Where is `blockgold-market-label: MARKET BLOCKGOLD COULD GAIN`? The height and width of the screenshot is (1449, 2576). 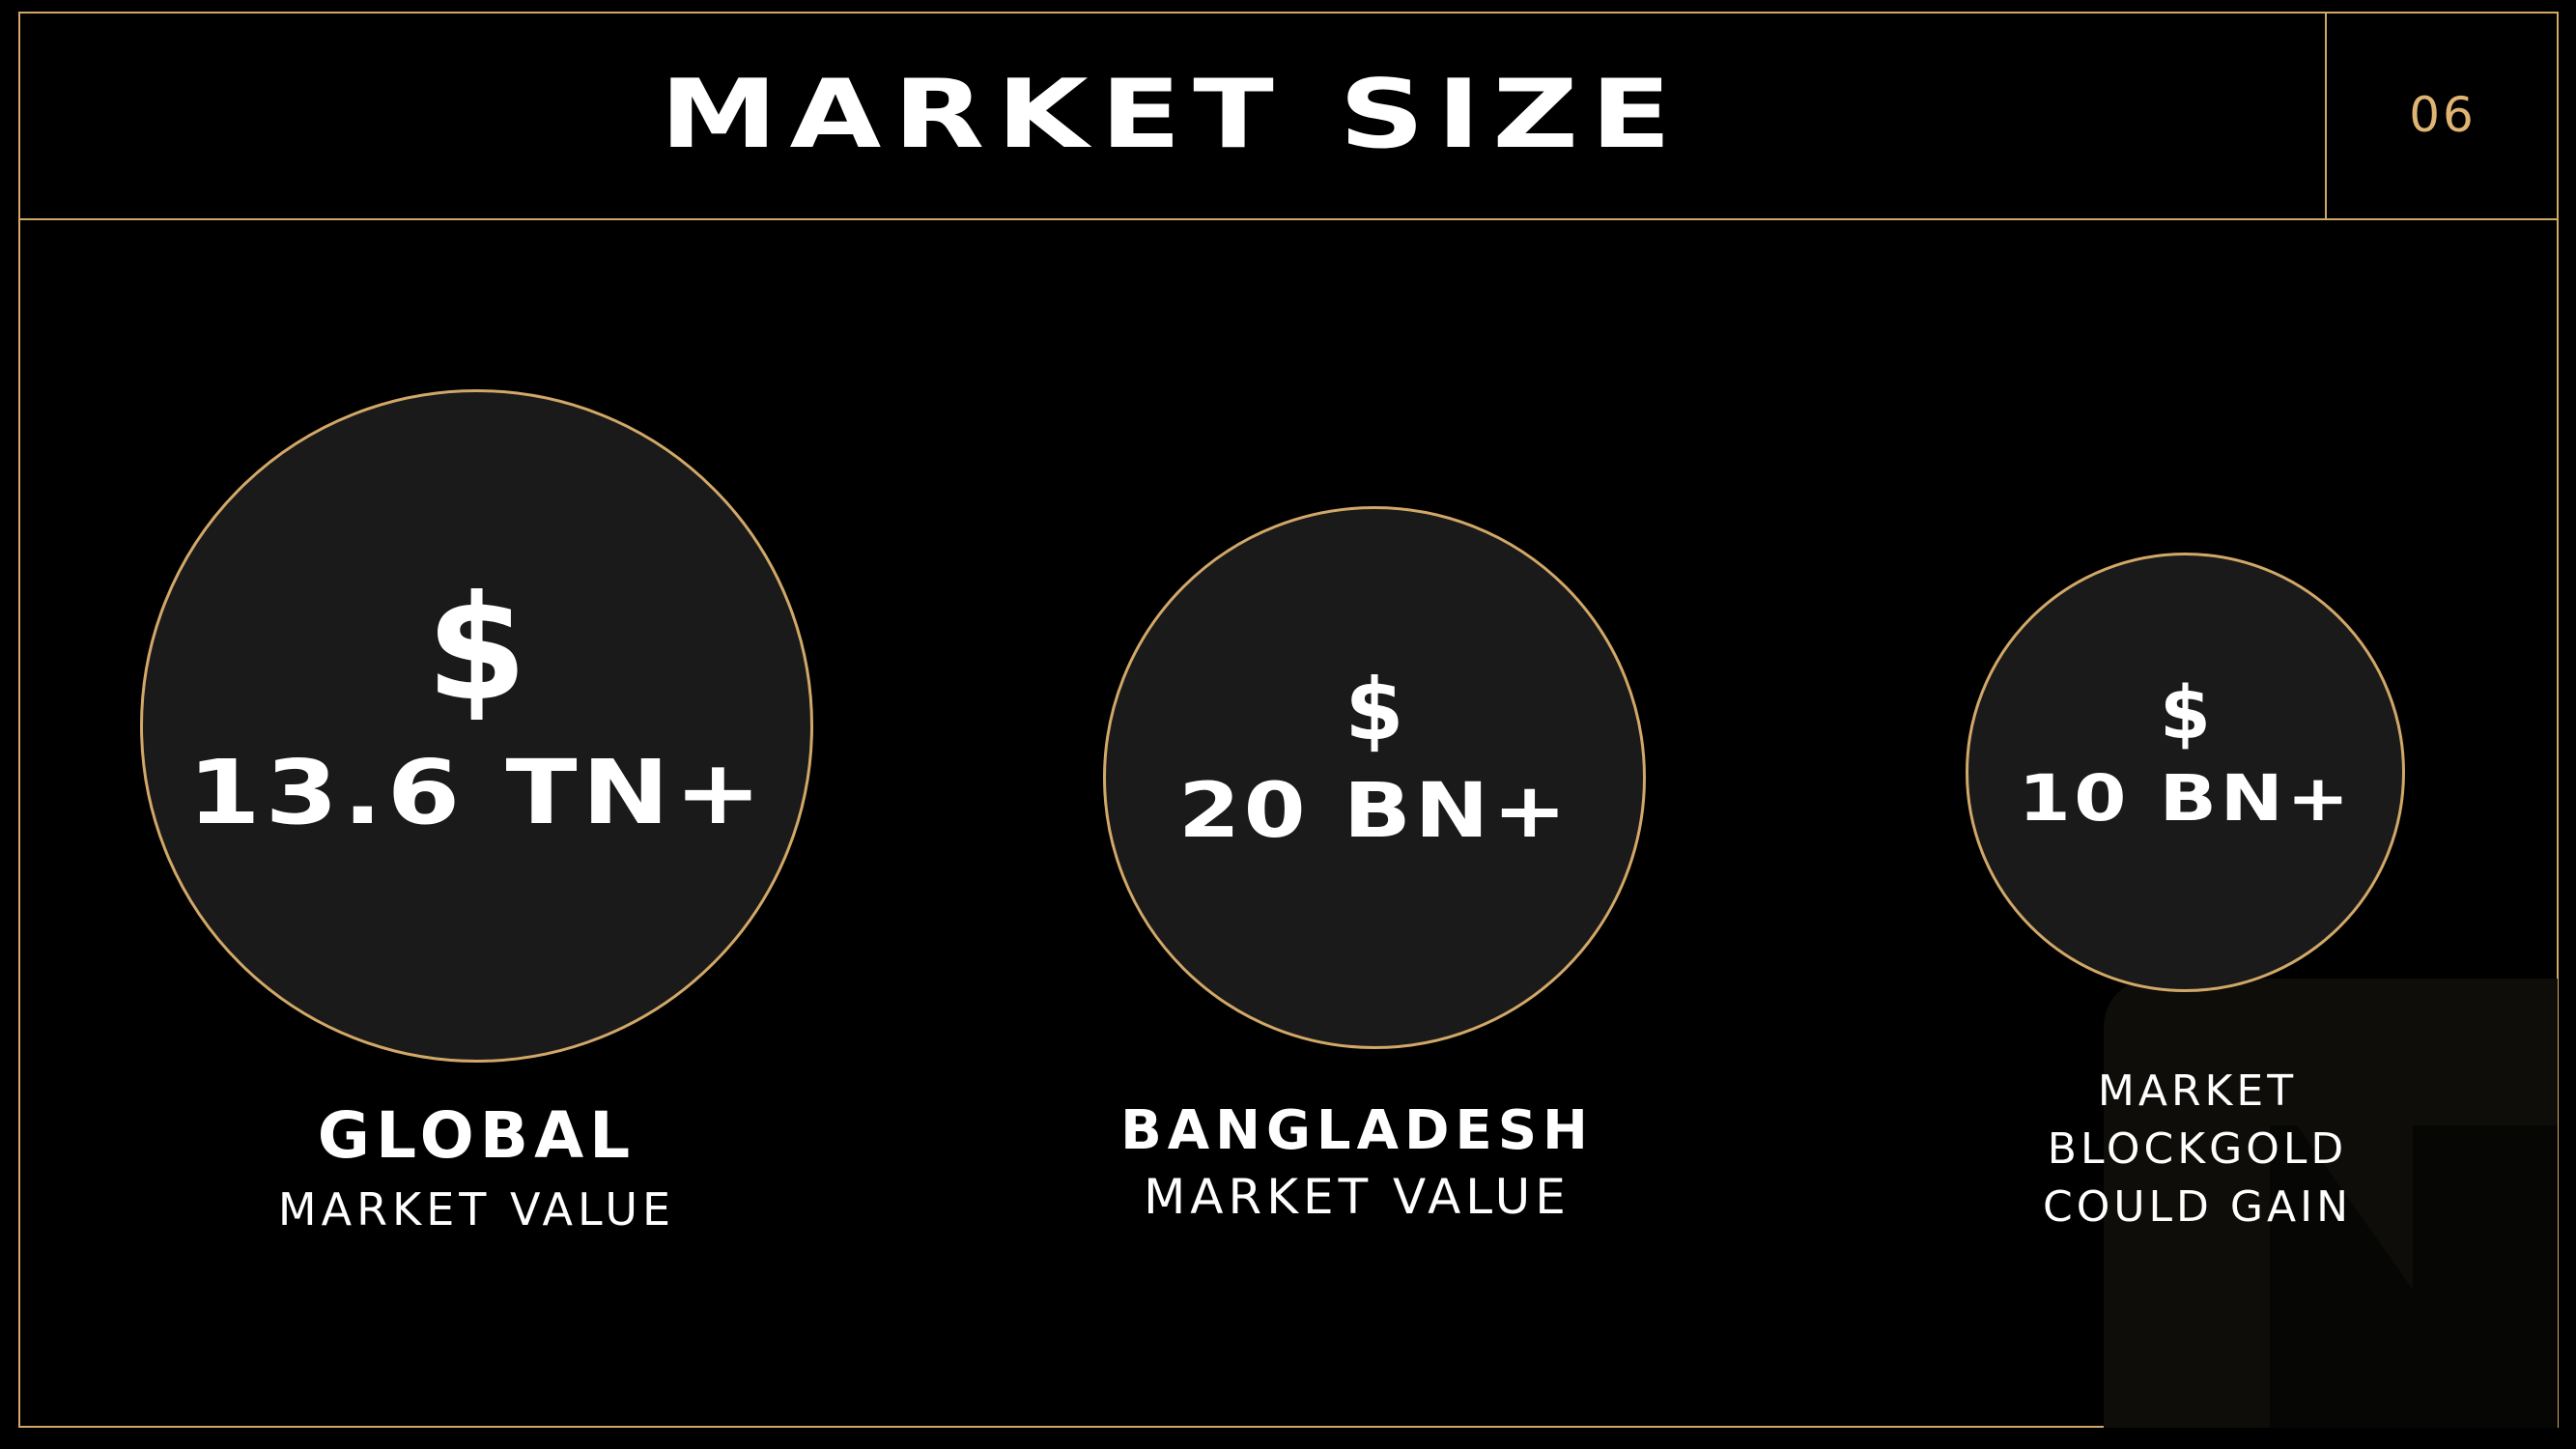
blockgold-market-label: MARKET BLOCKGOLD COULD GAIN is located at coordinates (2197, 1149).